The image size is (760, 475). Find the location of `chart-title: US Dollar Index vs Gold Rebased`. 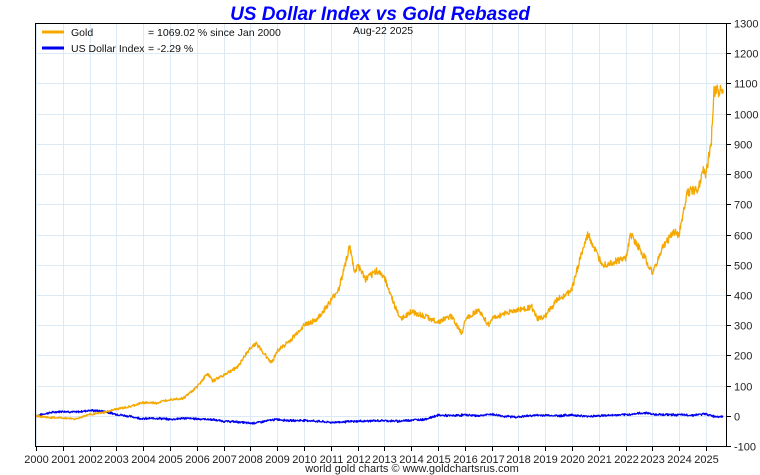

chart-title: US Dollar Index vs Gold Rebased is located at coordinates (380, 14).